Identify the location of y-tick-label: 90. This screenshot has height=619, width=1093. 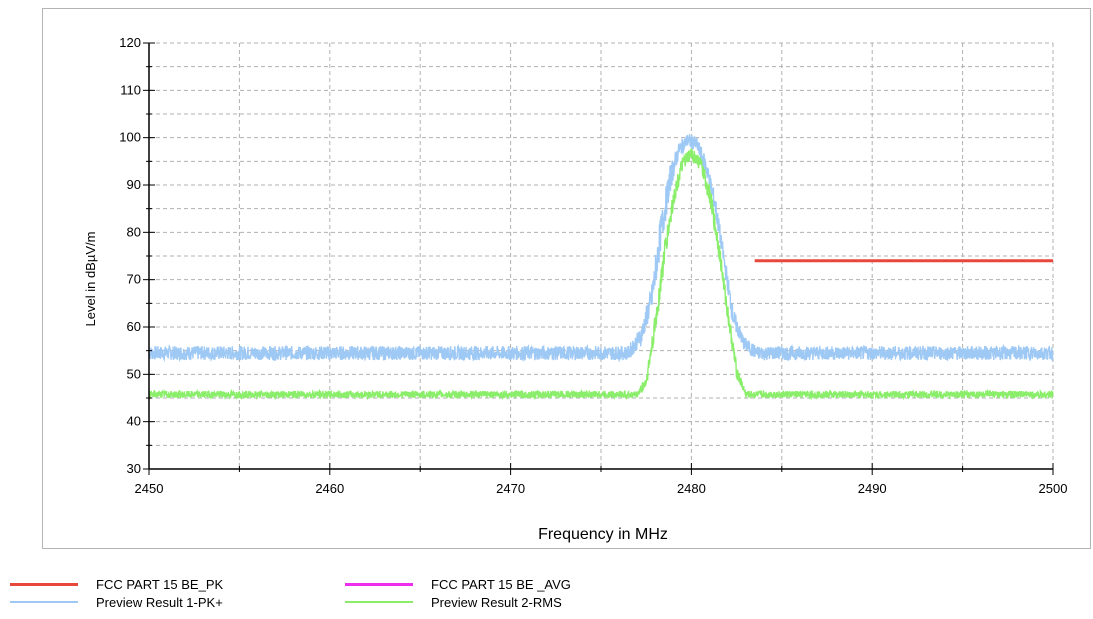
(134, 184).